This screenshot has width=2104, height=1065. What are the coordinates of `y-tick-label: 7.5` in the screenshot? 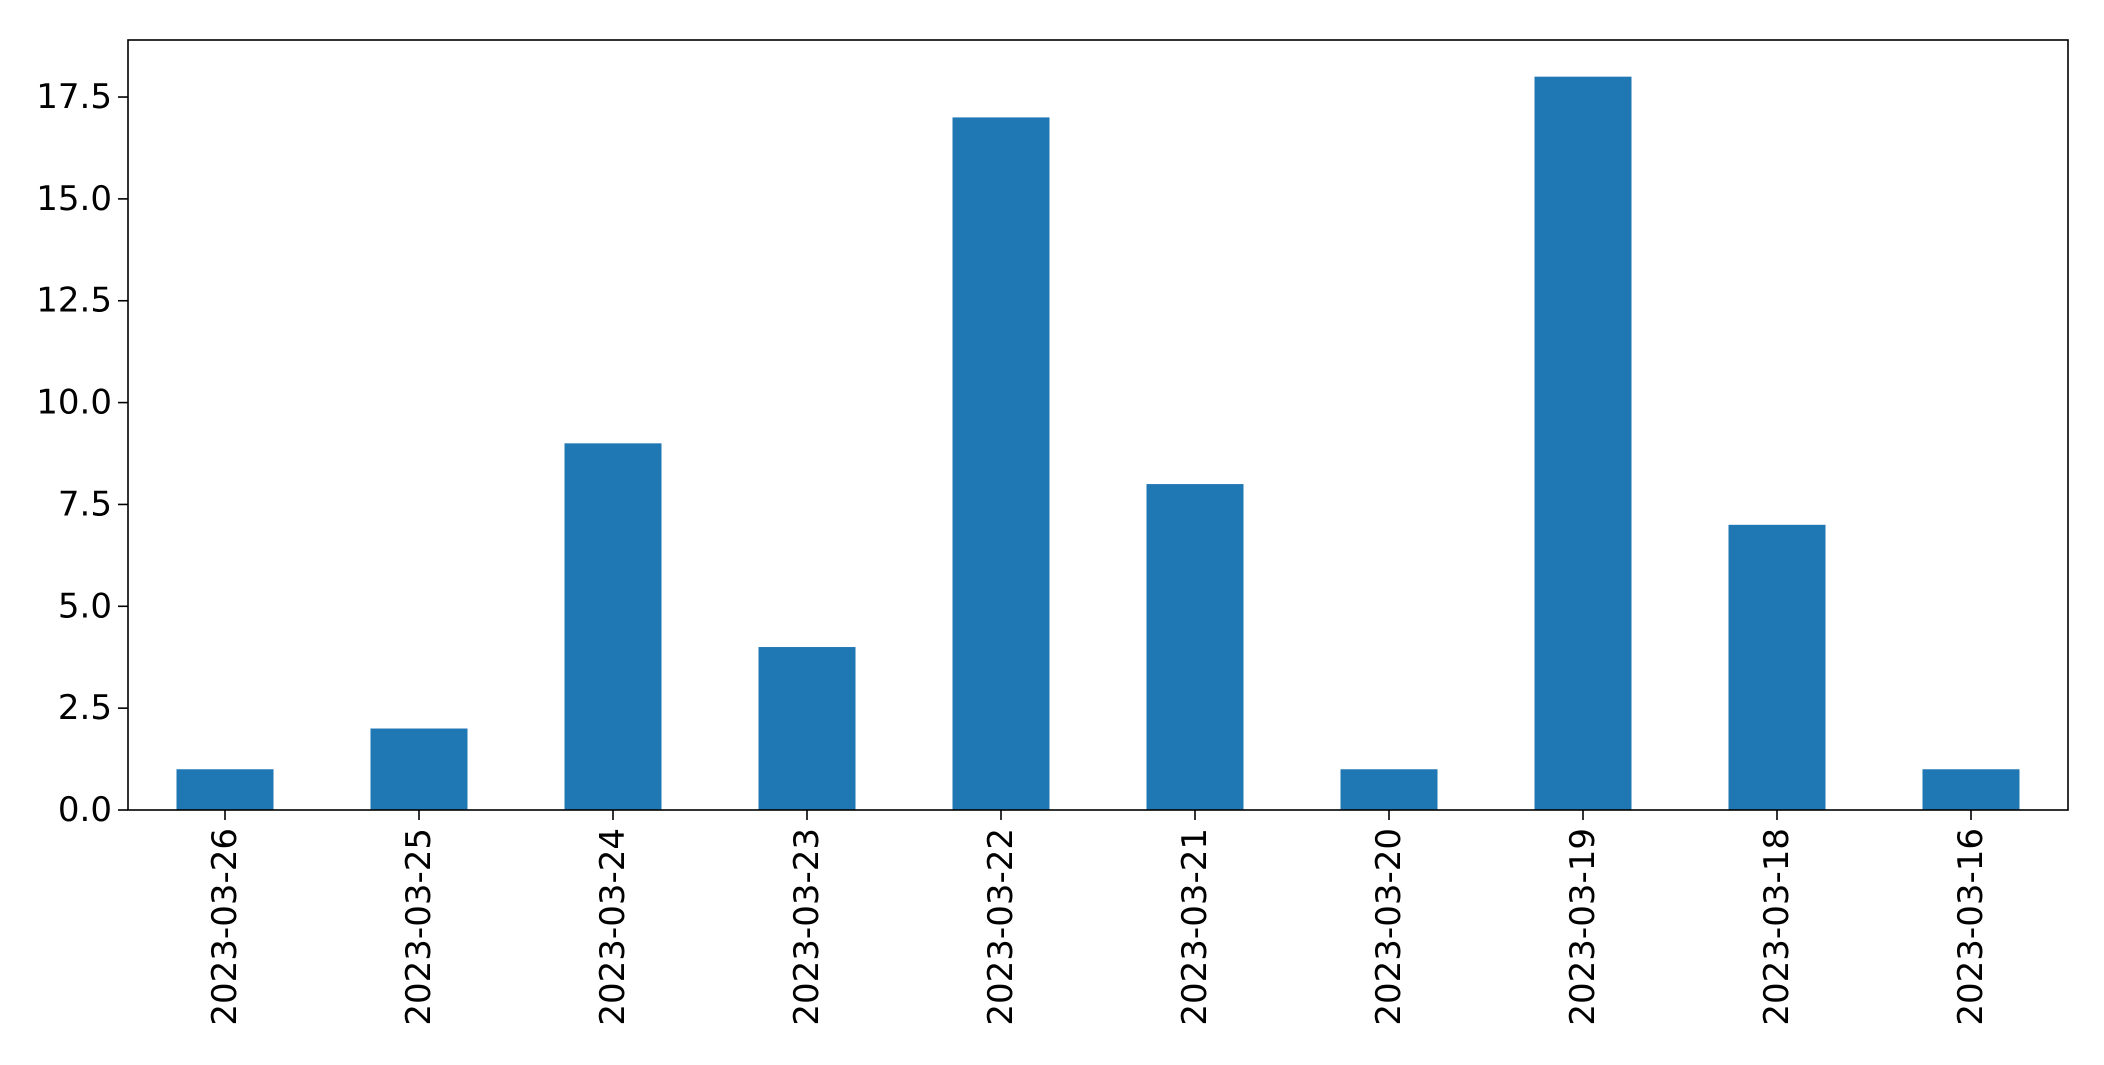 It's located at (85, 504).